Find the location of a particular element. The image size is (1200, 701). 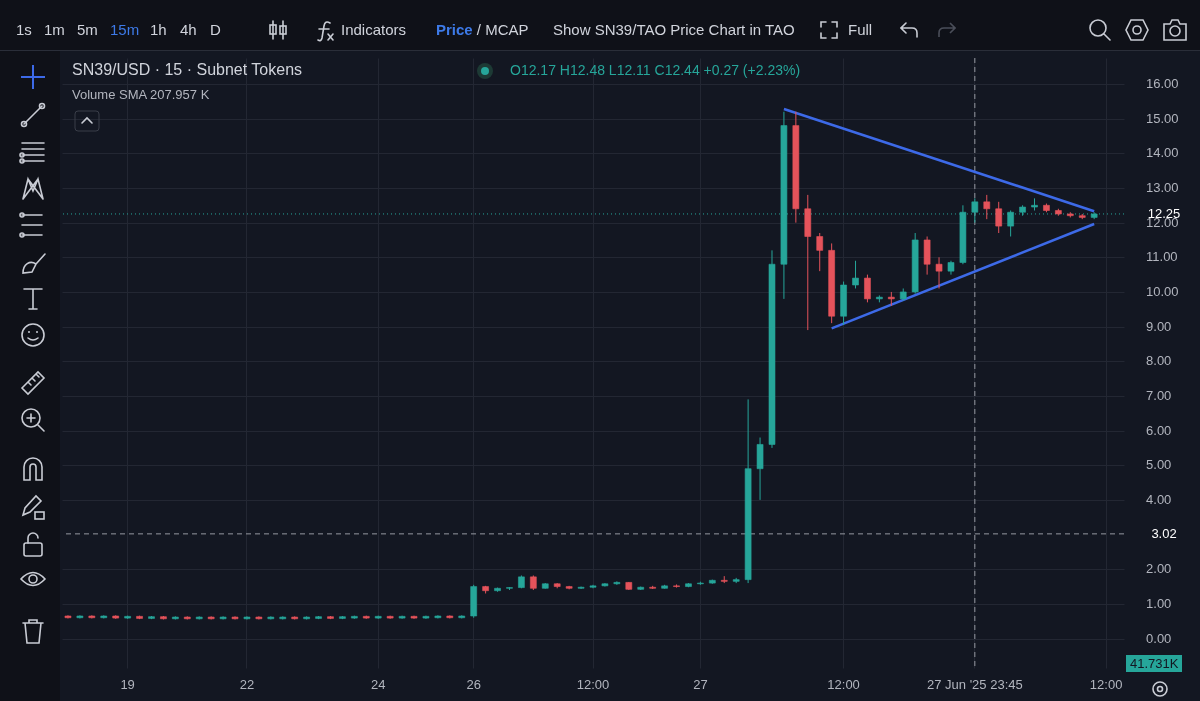

y-tick-label: 1.00 is located at coordinates (1159, 603).